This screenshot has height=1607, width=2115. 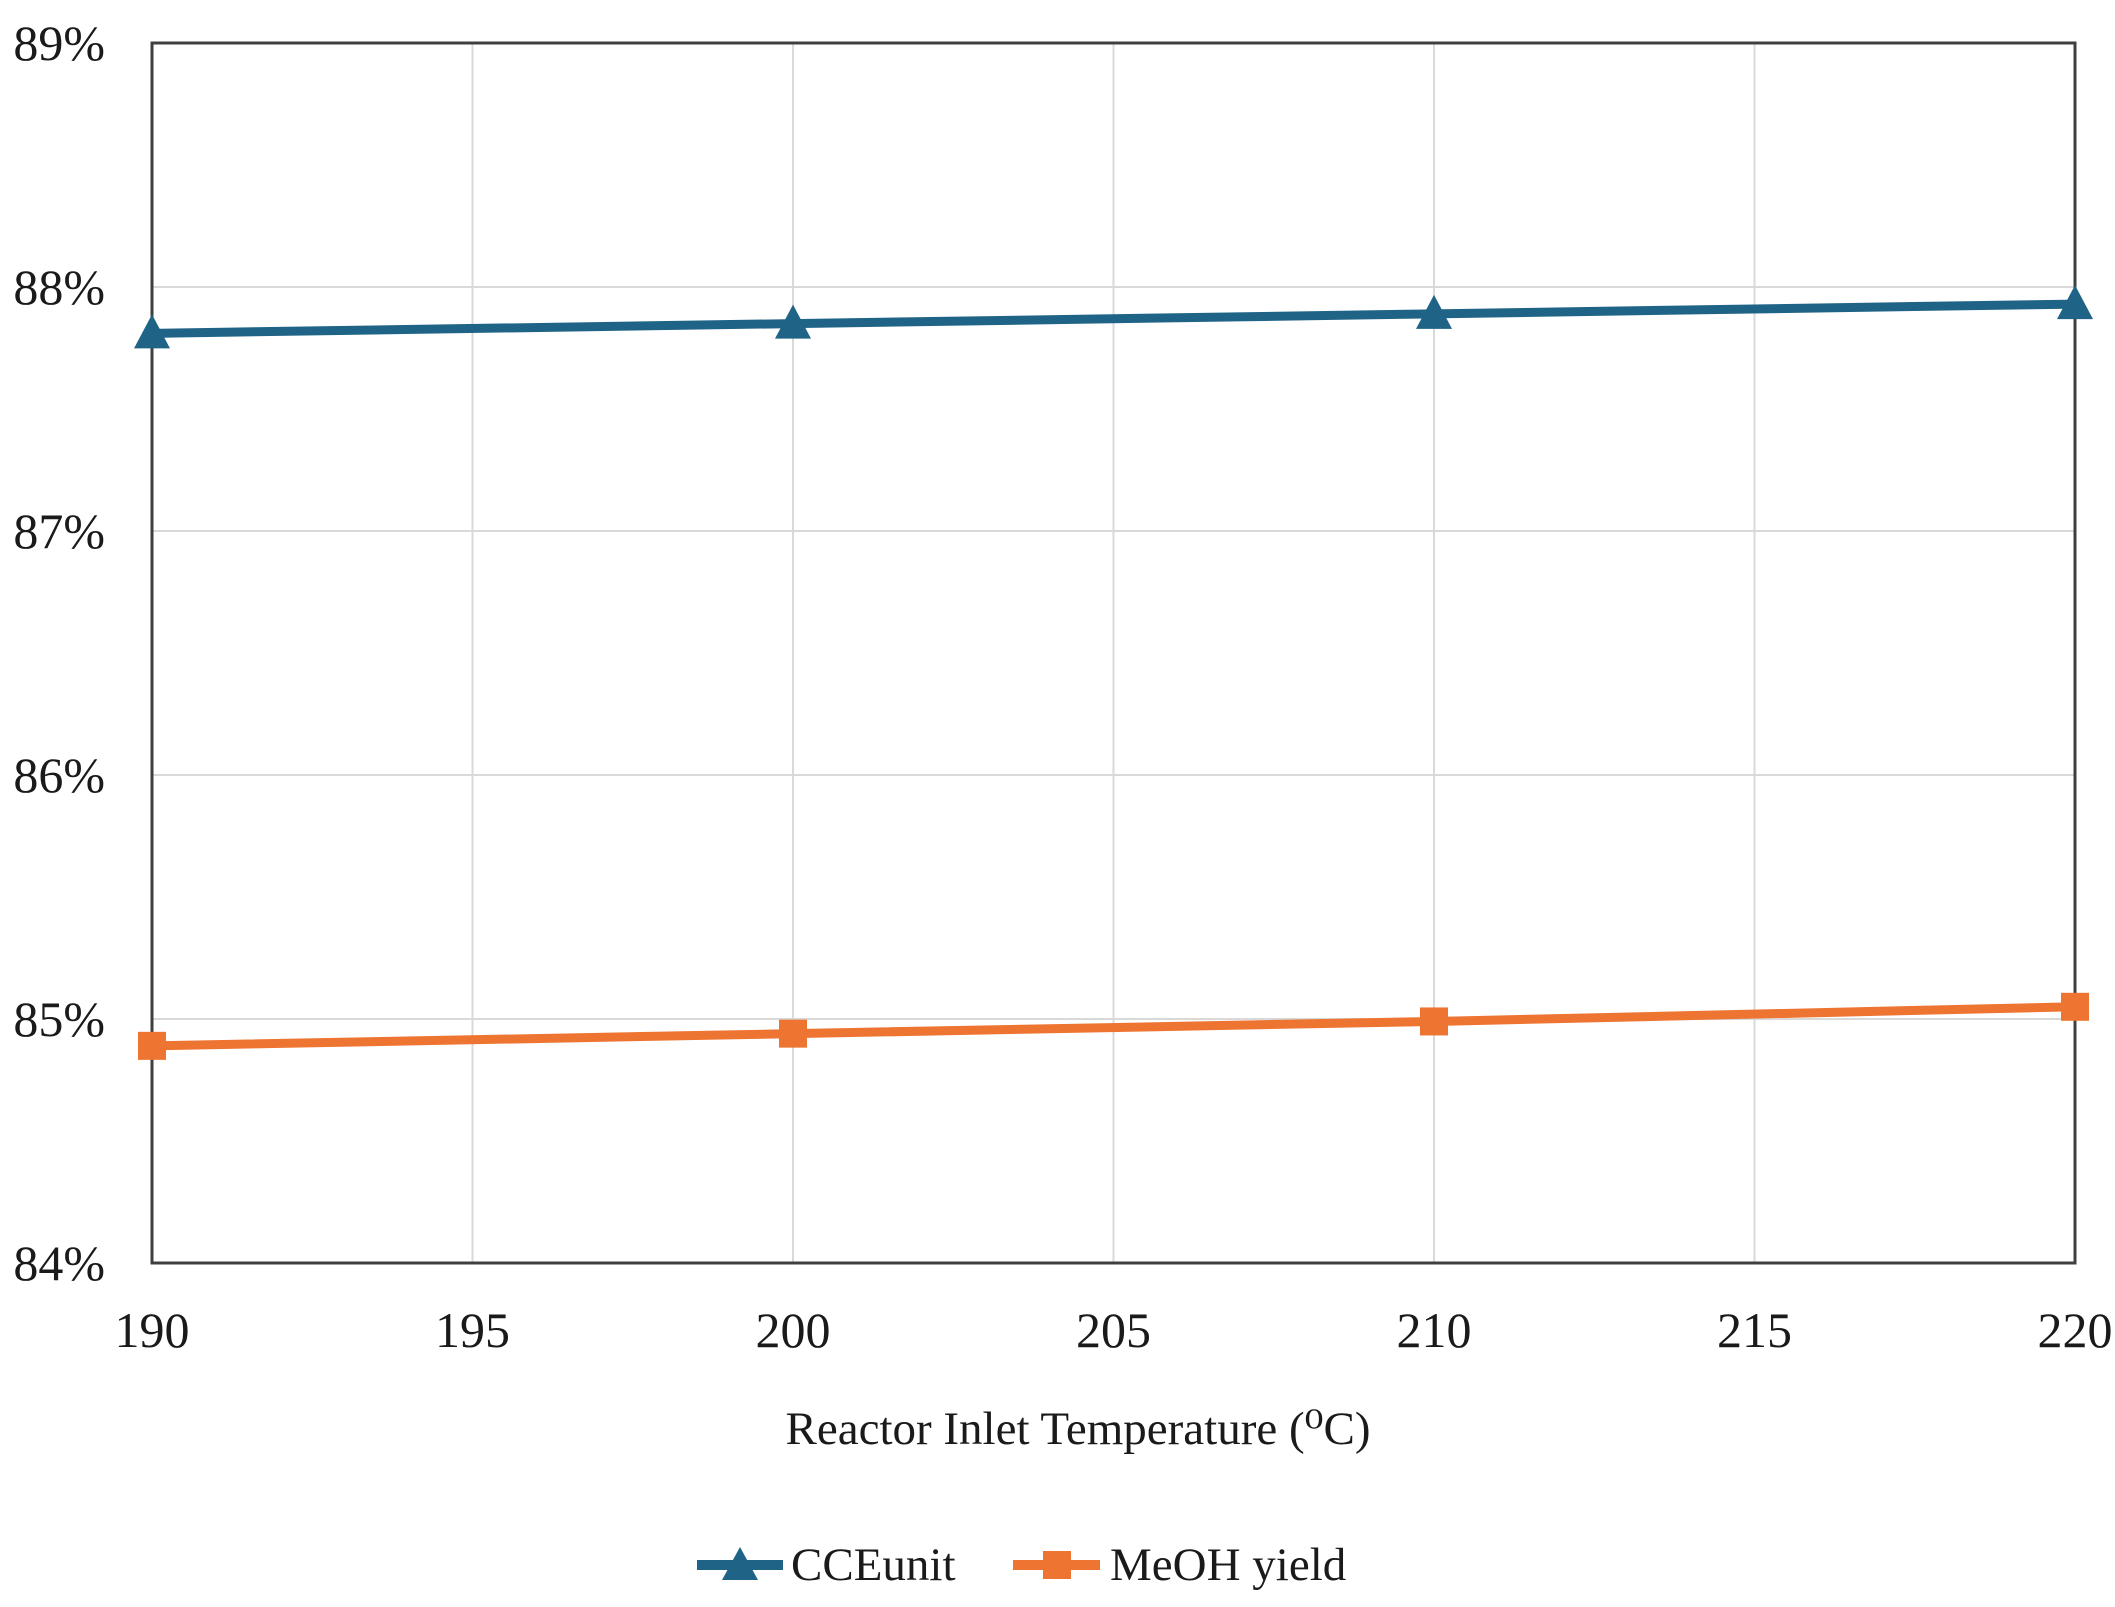 What do you see at coordinates (1113, 1330) in the screenshot?
I see `x-tick-label-205: 205` at bounding box center [1113, 1330].